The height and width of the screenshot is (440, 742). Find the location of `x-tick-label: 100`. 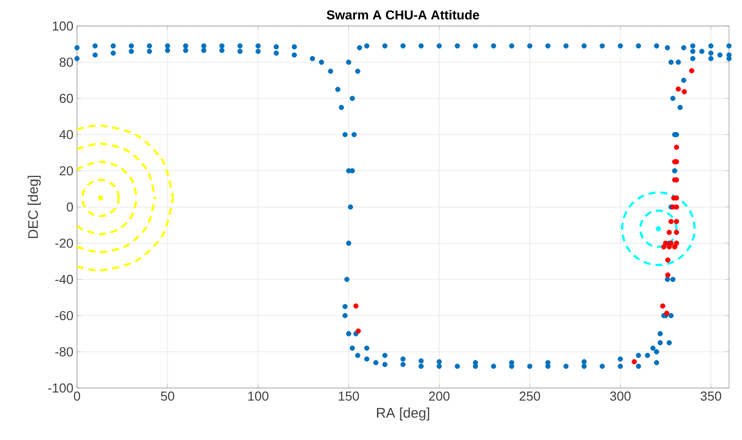

x-tick-label: 100 is located at coordinates (258, 396).